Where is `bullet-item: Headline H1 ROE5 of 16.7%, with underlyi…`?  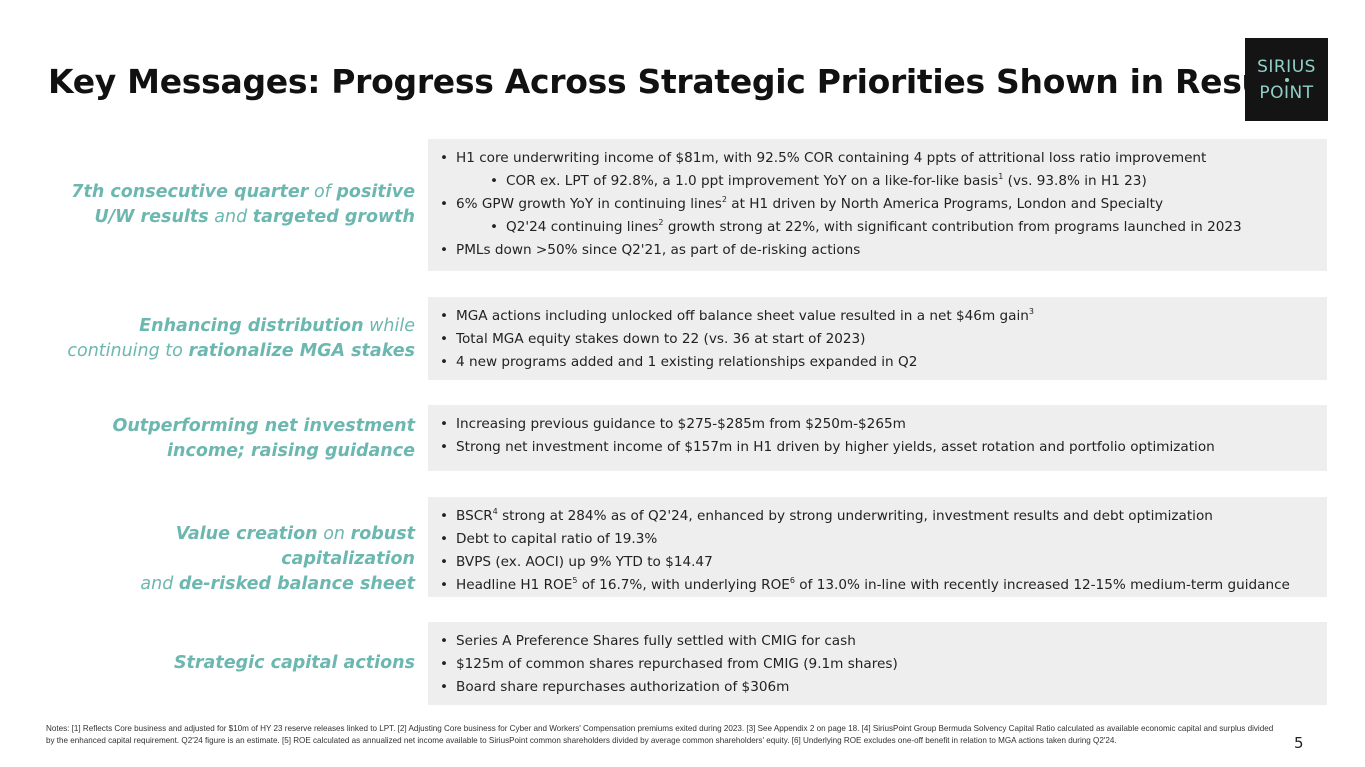 bullet-item: Headline H1 ROE5 of 16.7%, with underlyi… is located at coordinates (877, 585).